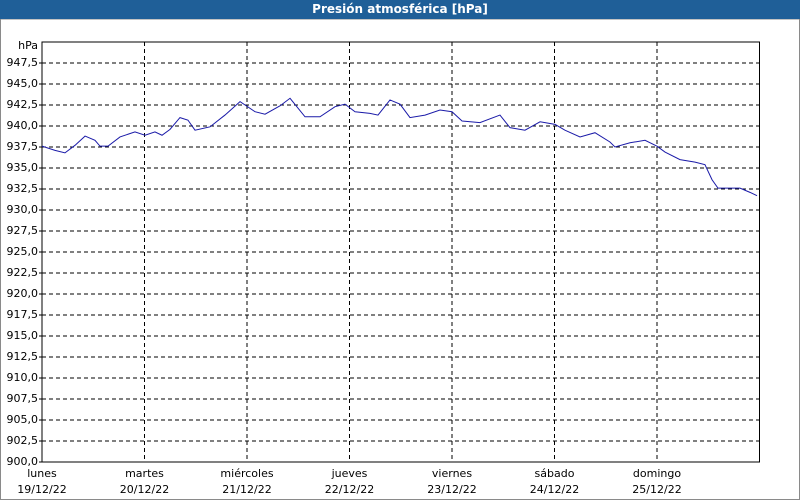 The height and width of the screenshot is (504, 800). What do you see at coordinates (657, 473) in the screenshot?
I see `x-tick-label: domingo` at bounding box center [657, 473].